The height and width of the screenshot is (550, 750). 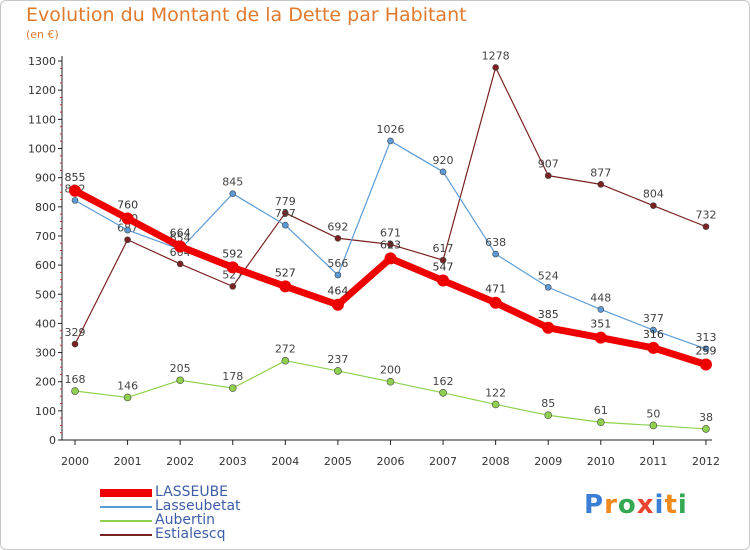 What do you see at coordinates (180, 461) in the screenshot?
I see `x-tick-label: 2002` at bounding box center [180, 461].